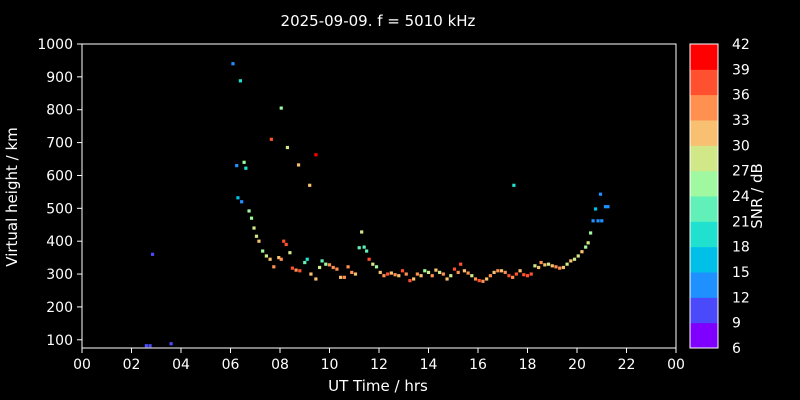 The height and width of the screenshot is (400, 800). What do you see at coordinates (741, 222) in the screenshot?
I see `colorbar-tick-label: 21` at bounding box center [741, 222].